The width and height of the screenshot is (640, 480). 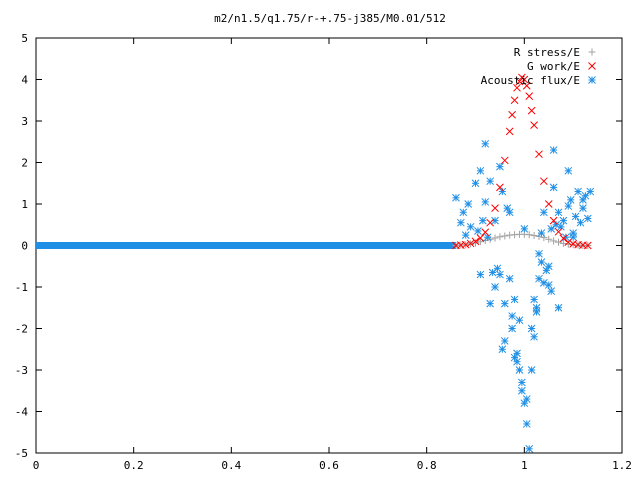 What do you see at coordinates (553, 66) in the screenshot?
I see `legend-label: G work/E` at bounding box center [553, 66].